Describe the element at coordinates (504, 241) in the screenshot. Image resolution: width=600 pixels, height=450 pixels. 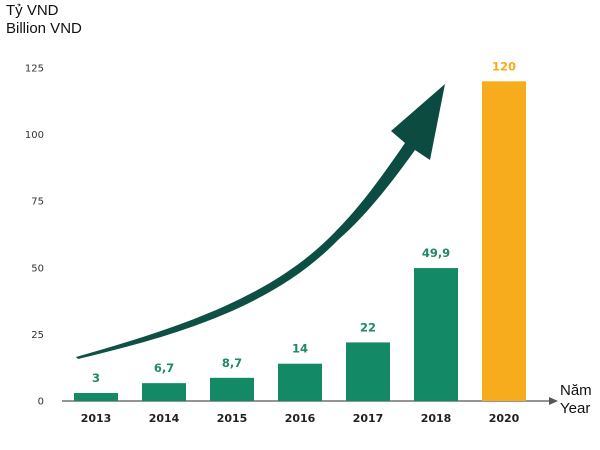
I see `bar-2020` at that location.